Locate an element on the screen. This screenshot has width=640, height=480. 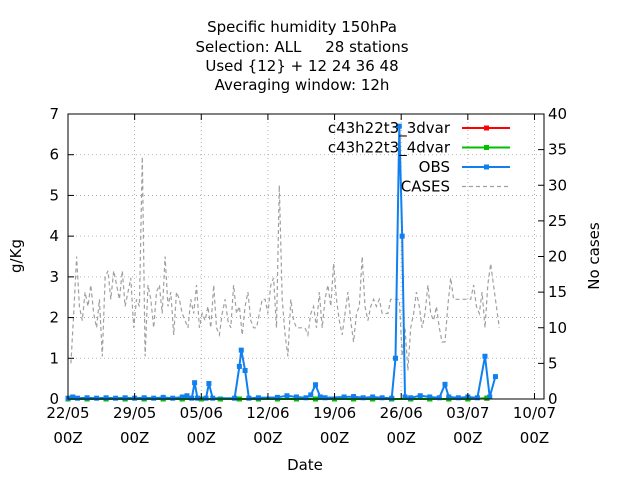
y-tick-label: 2 is located at coordinates (54, 318).